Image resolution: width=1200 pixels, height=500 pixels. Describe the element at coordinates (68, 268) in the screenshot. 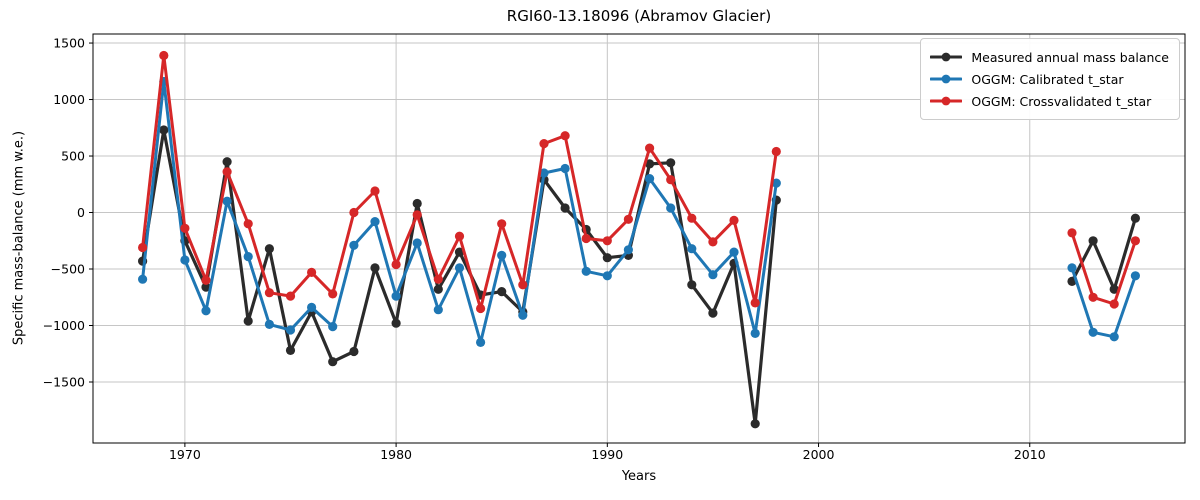

I see `y-tick-label: −500` at that location.